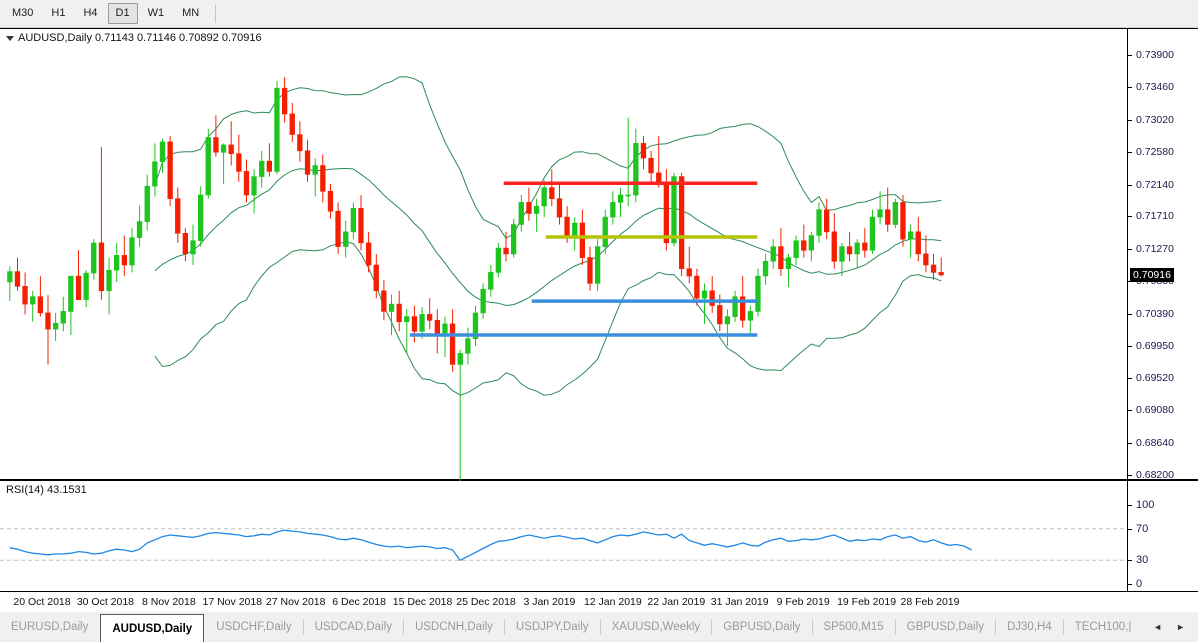 Image resolution: width=1198 pixels, height=643 pixels. I want to click on symbol-tab-usdjpy-daily: USDJPY,Daily, so click(552, 627).